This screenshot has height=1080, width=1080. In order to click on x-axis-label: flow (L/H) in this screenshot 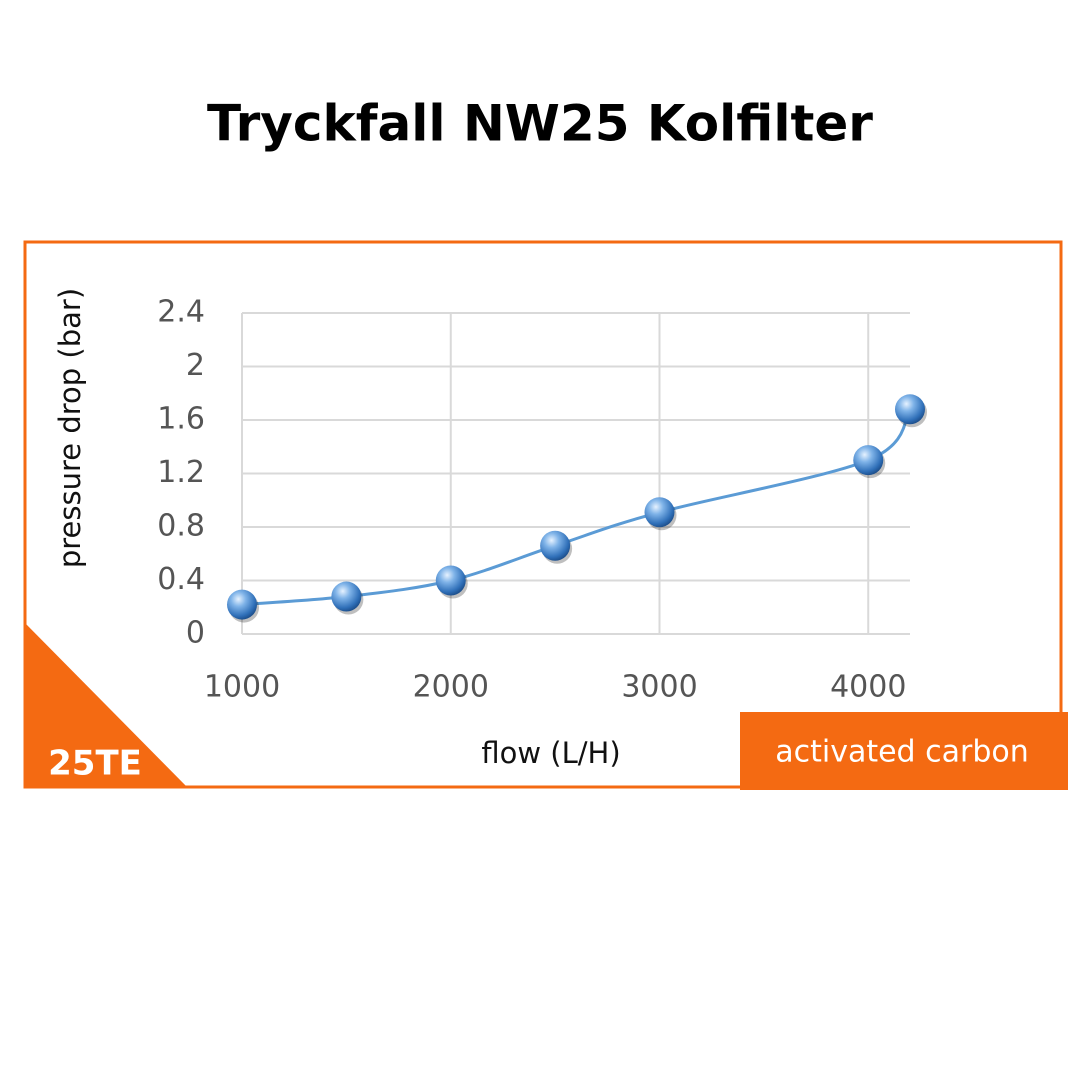, I will do `click(550, 753)`.